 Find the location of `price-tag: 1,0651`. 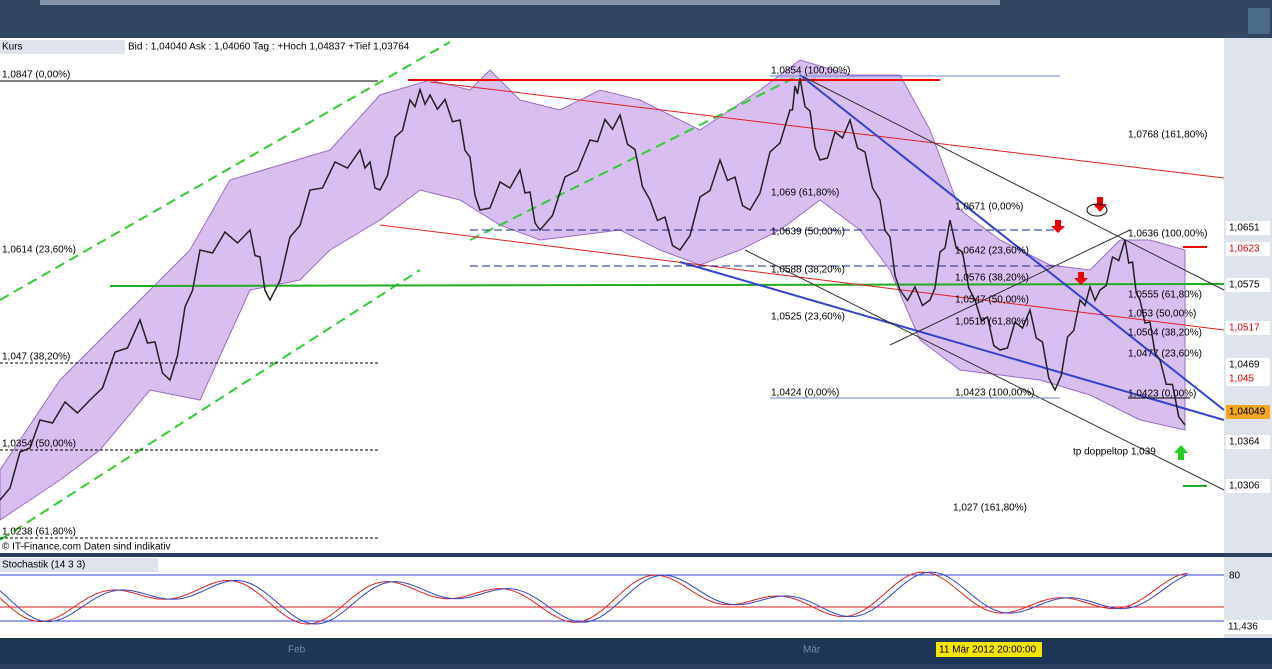

price-tag: 1,0651 is located at coordinates (1244, 228).